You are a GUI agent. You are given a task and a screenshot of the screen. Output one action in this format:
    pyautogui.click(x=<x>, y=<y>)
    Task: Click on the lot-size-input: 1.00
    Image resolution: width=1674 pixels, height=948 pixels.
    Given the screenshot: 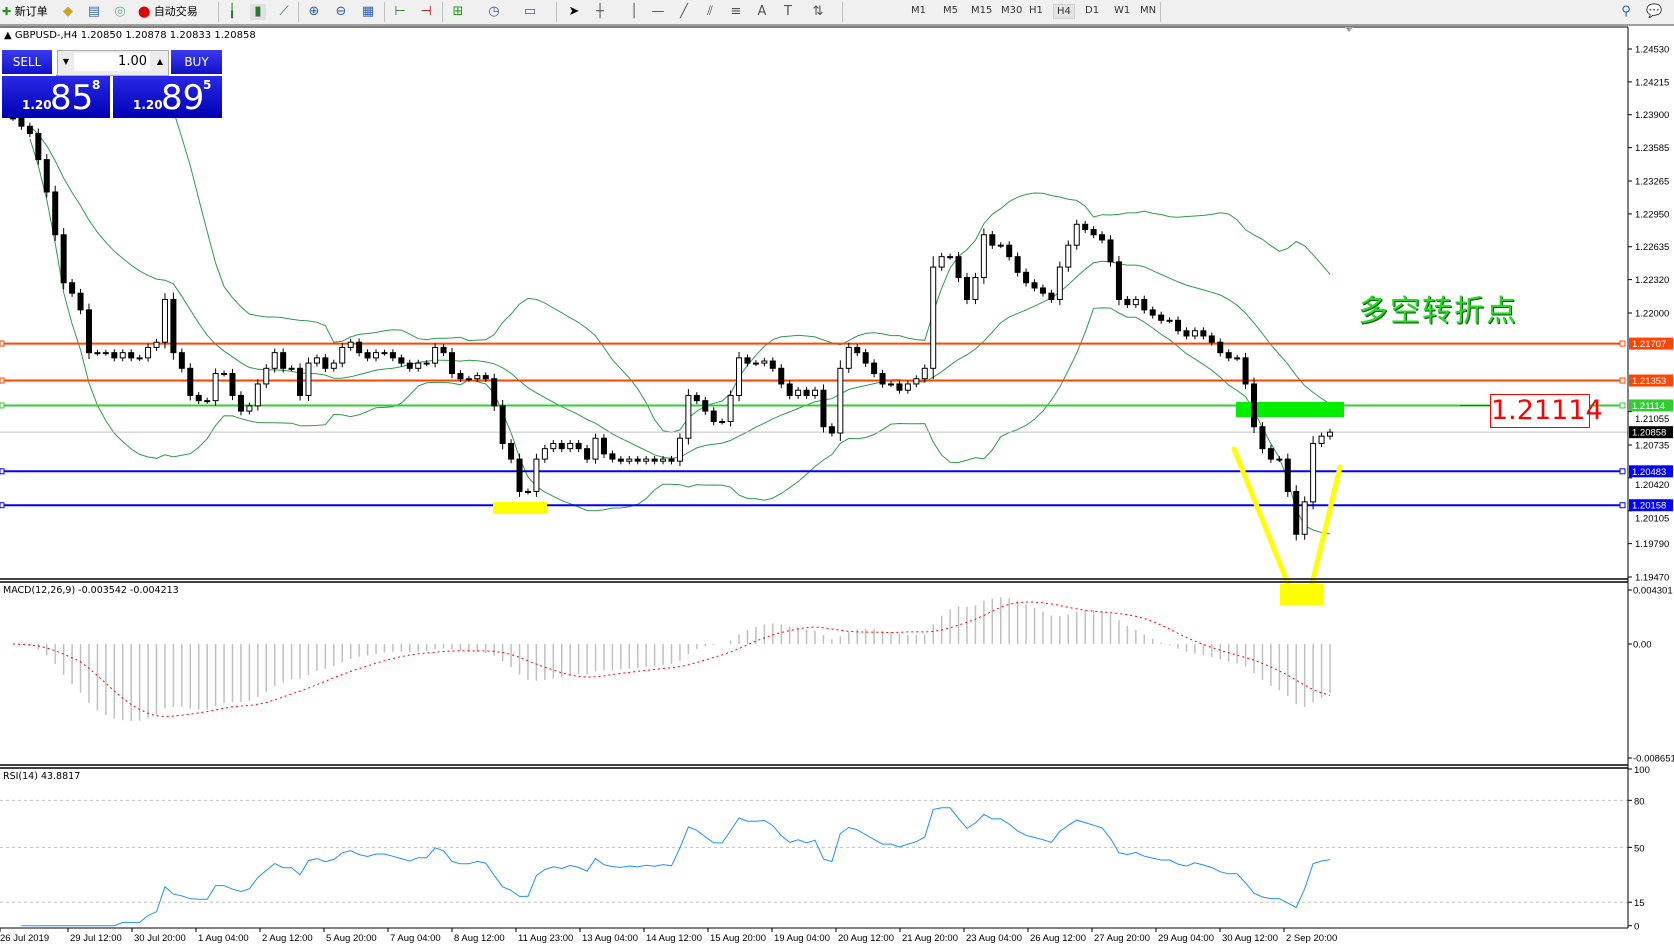 What is the action you would take?
    pyautogui.click(x=112, y=62)
    